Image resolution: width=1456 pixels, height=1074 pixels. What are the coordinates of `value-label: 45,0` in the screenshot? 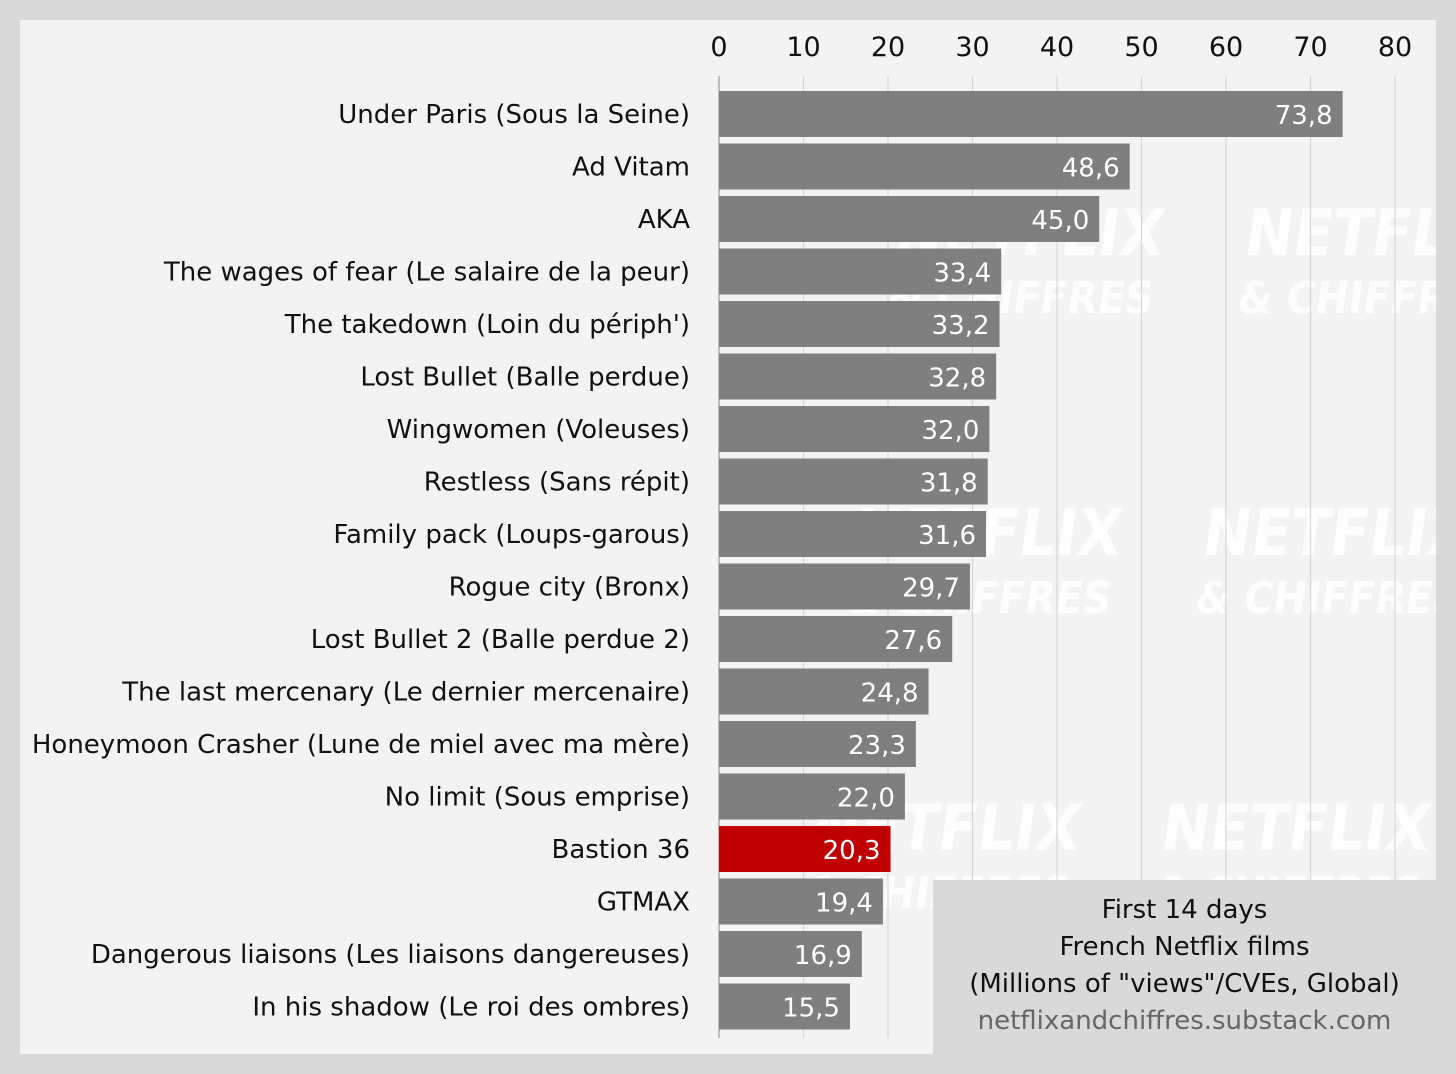 It's located at (1060, 221).